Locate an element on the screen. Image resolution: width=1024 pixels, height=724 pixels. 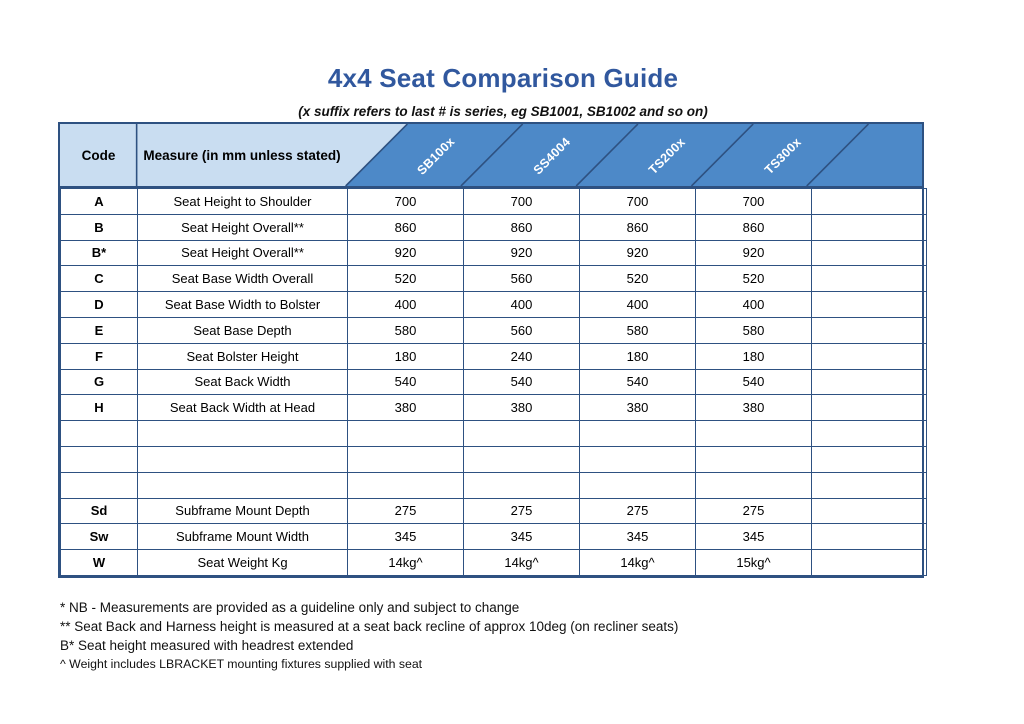
table-row: A Seat Height to Shoulder 700 700 700 700 is located at coordinates (493, 201).